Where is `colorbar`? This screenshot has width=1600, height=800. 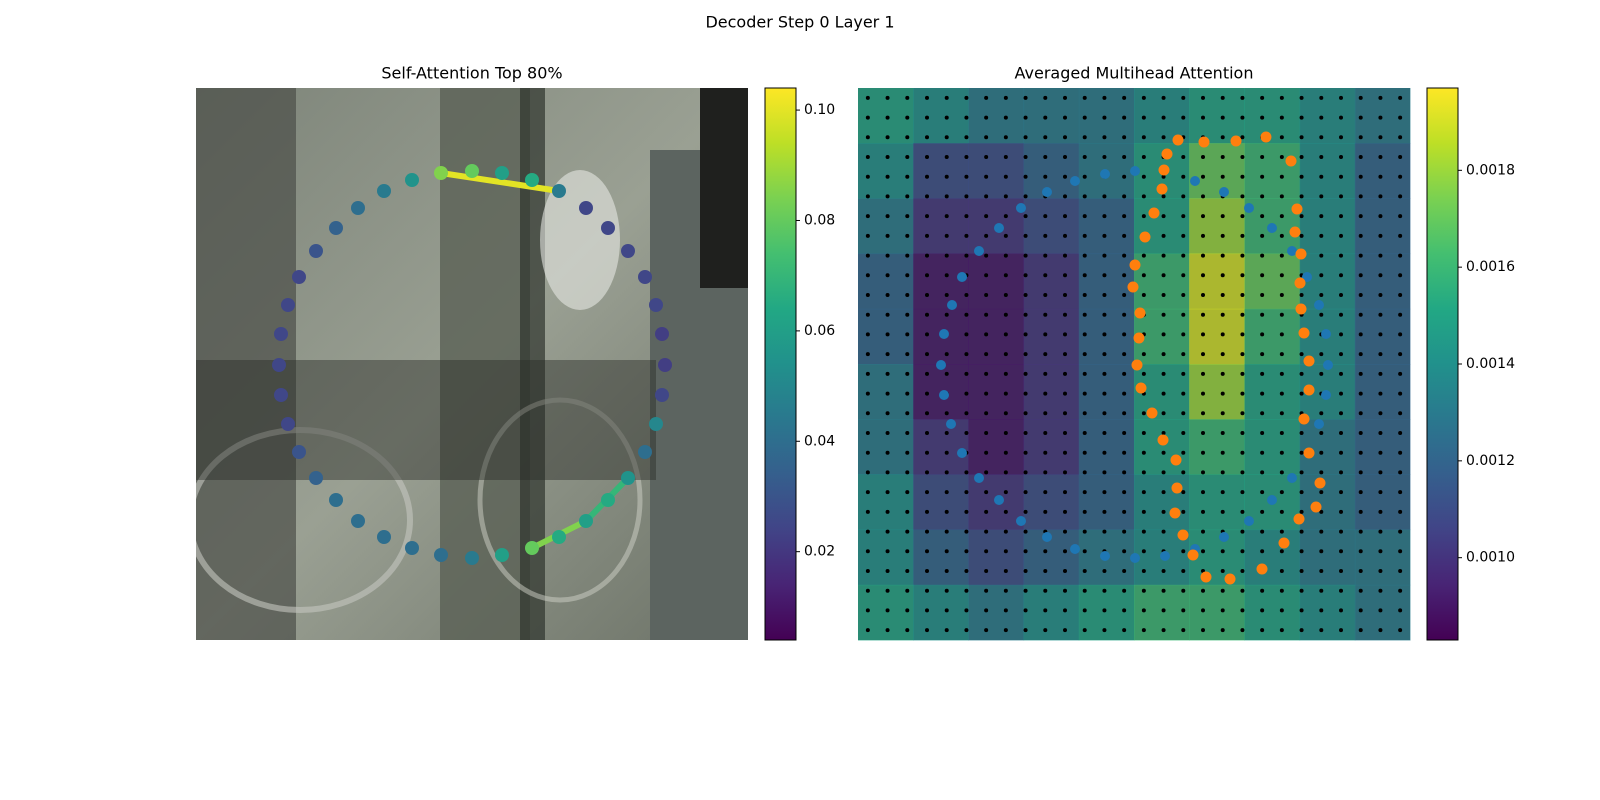 colorbar is located at coordinates (1442, 364).